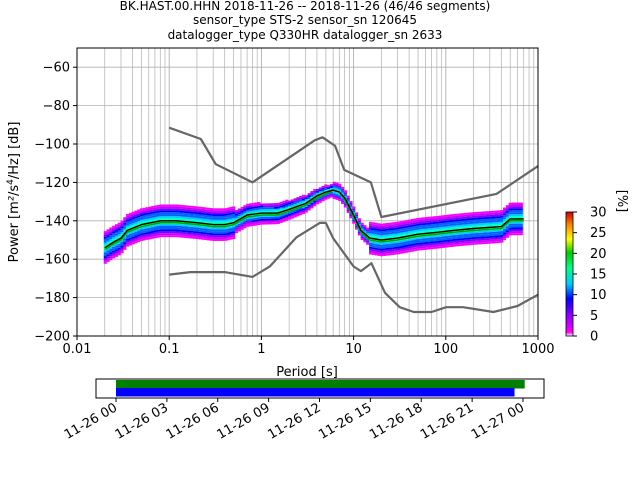  I want to click on timeline-tick-label: 11-26 18, so click(396, 421).